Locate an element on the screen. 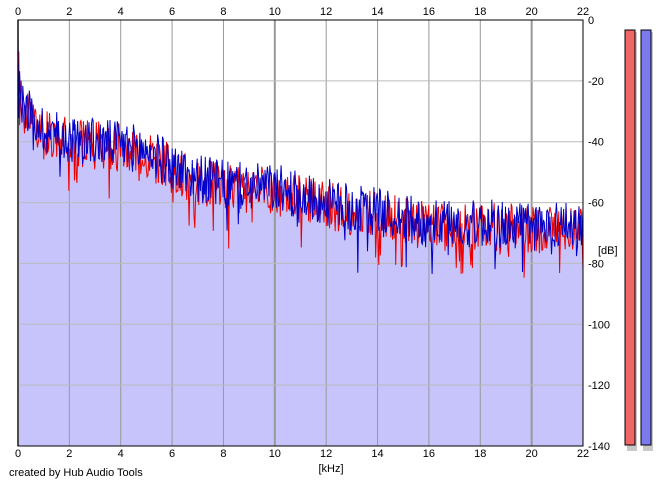 The height and width of the screenshot is (486, 665). x-tick-label-top: 2 is located at coordinates (69, 12).